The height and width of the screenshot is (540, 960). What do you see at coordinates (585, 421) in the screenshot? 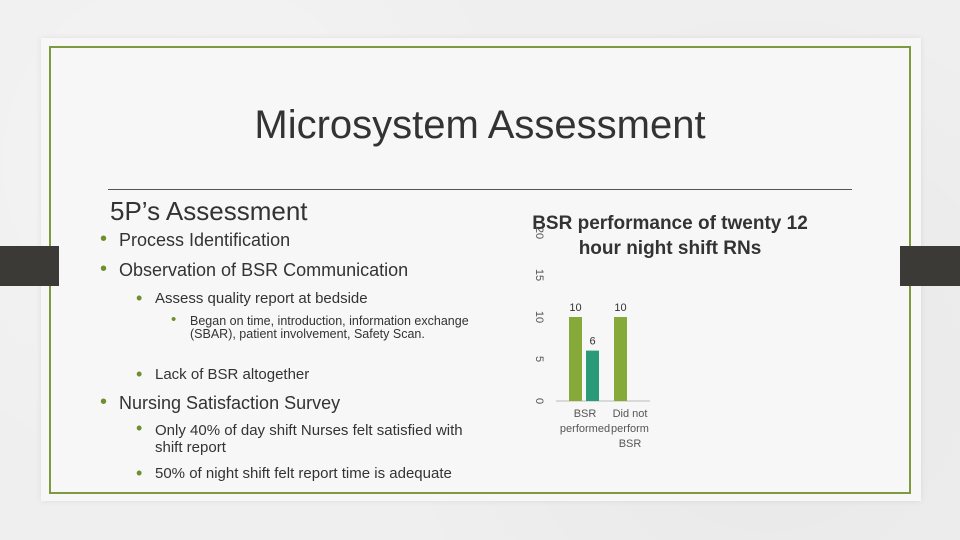
I see `category-label: BSR performed` at bounding box center [585, 421].